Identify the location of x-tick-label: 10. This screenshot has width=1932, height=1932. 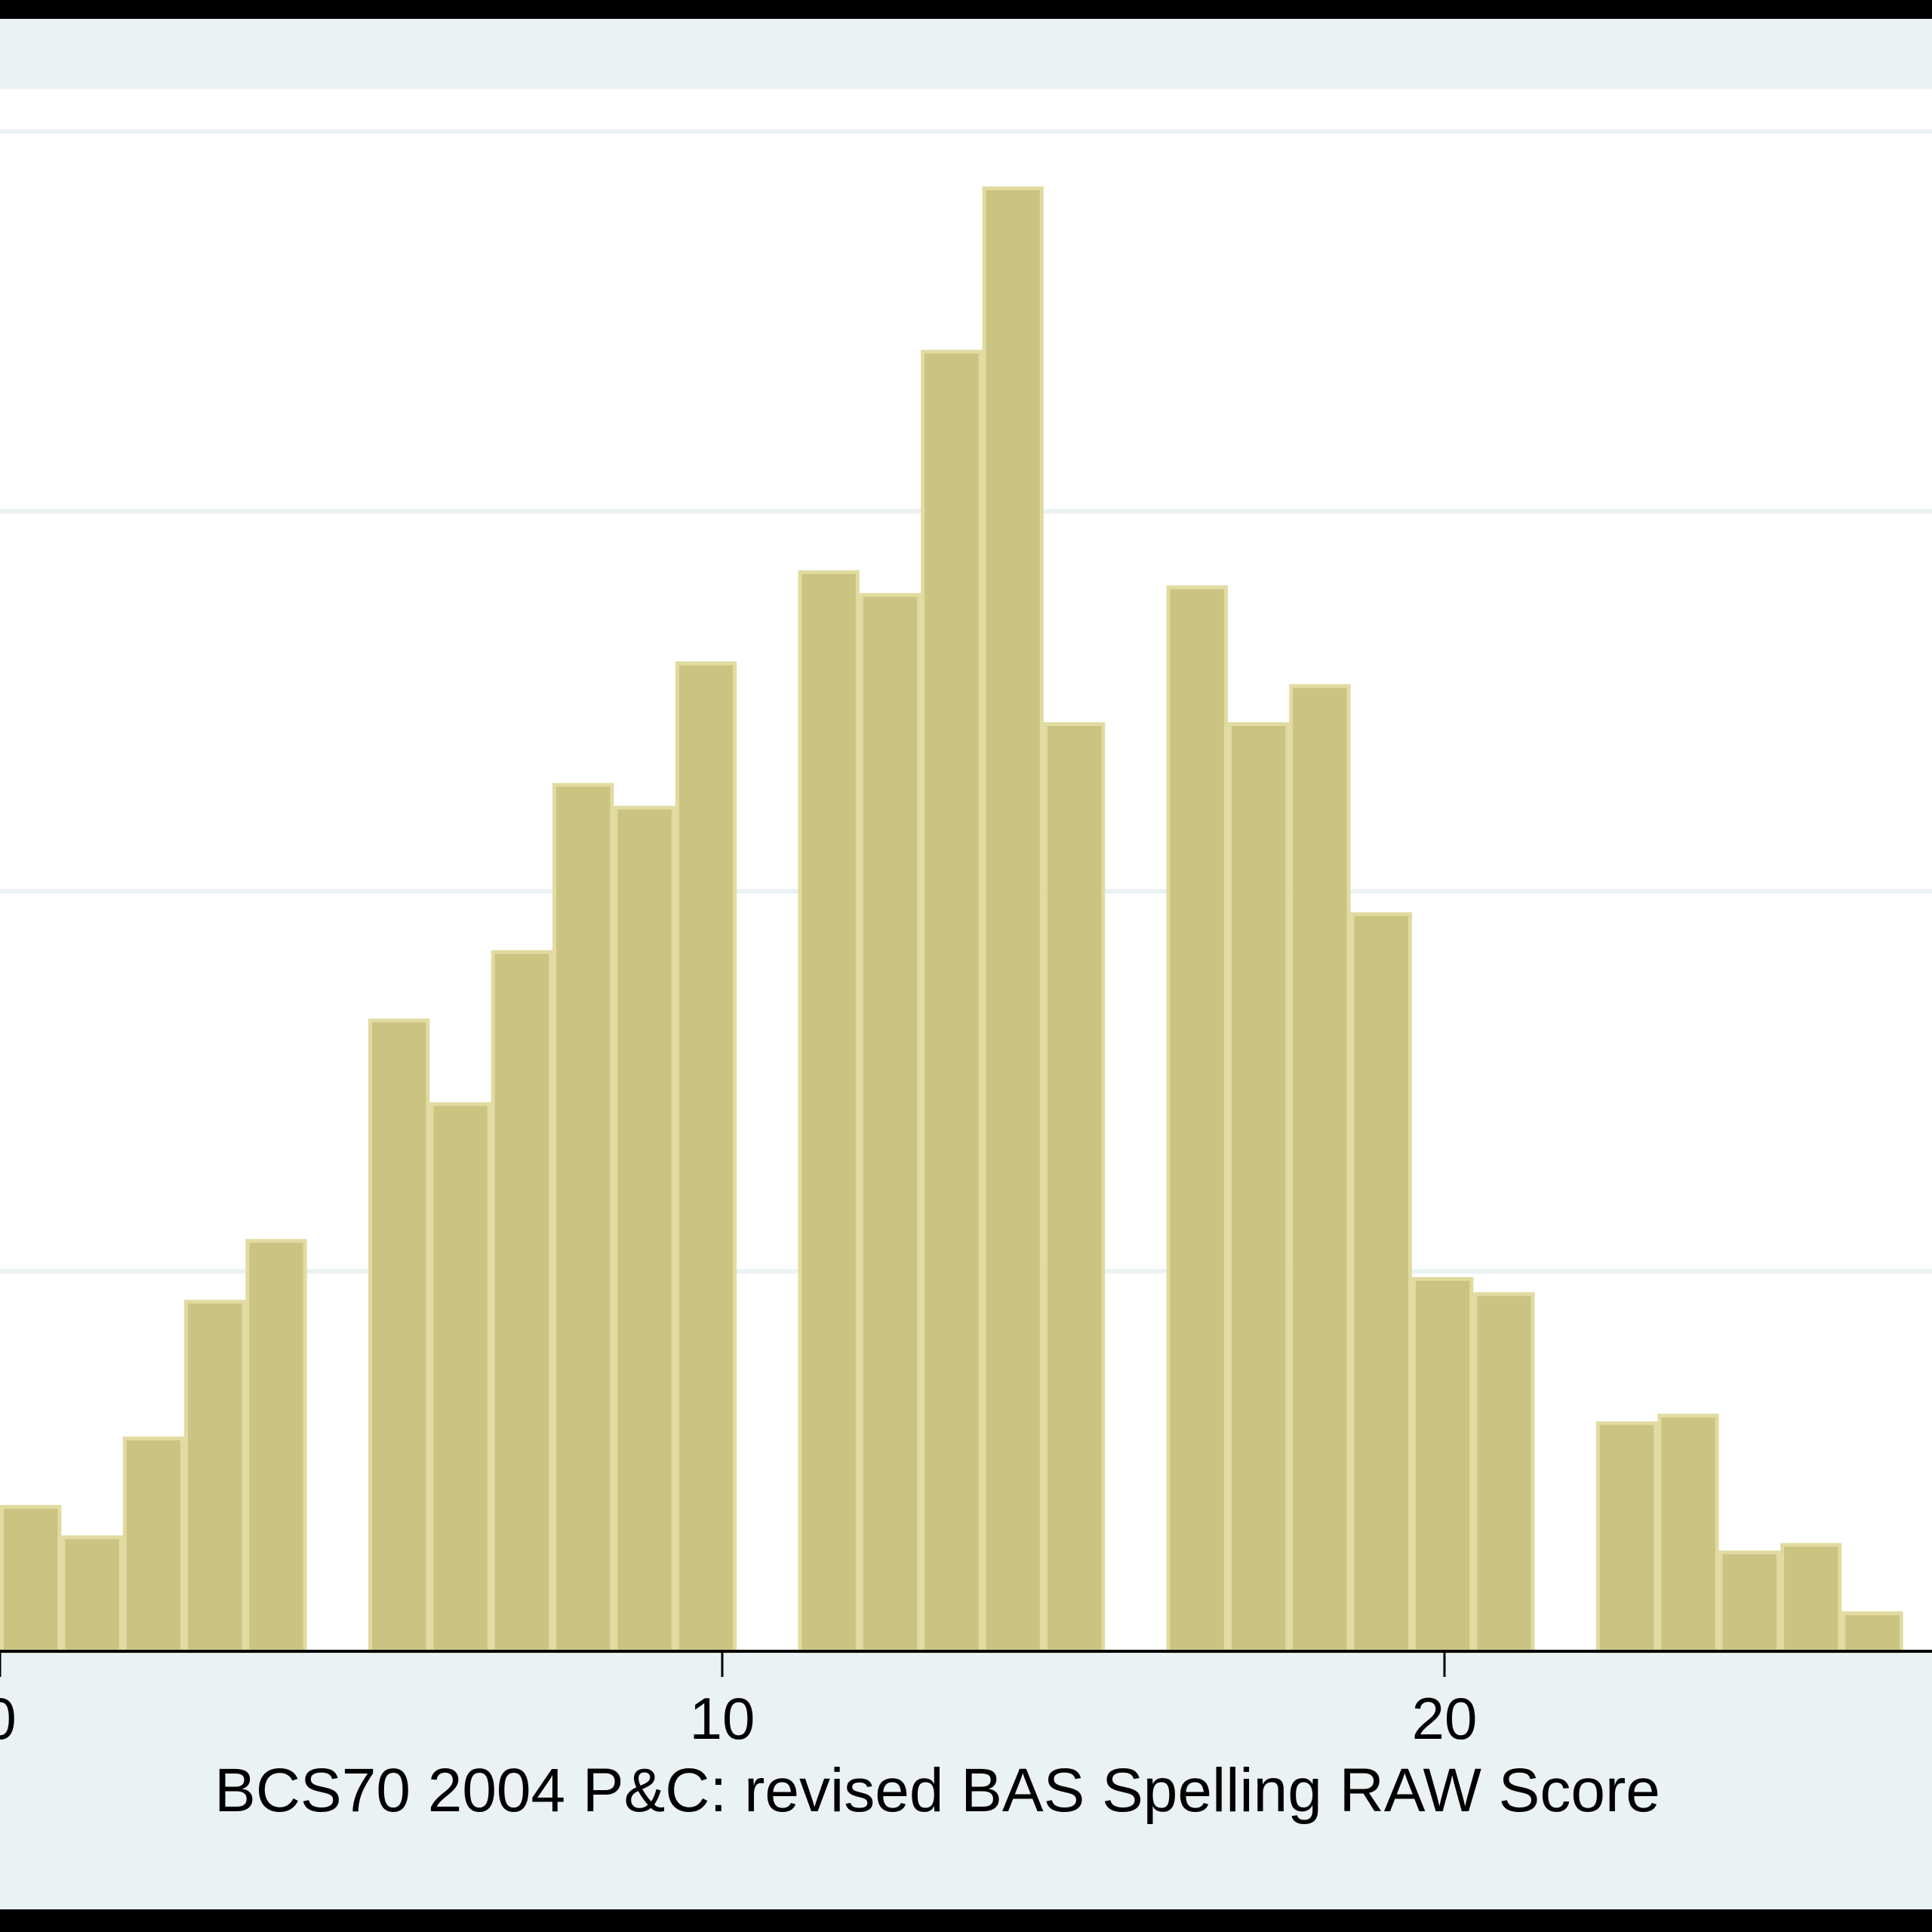
(722, 1718).